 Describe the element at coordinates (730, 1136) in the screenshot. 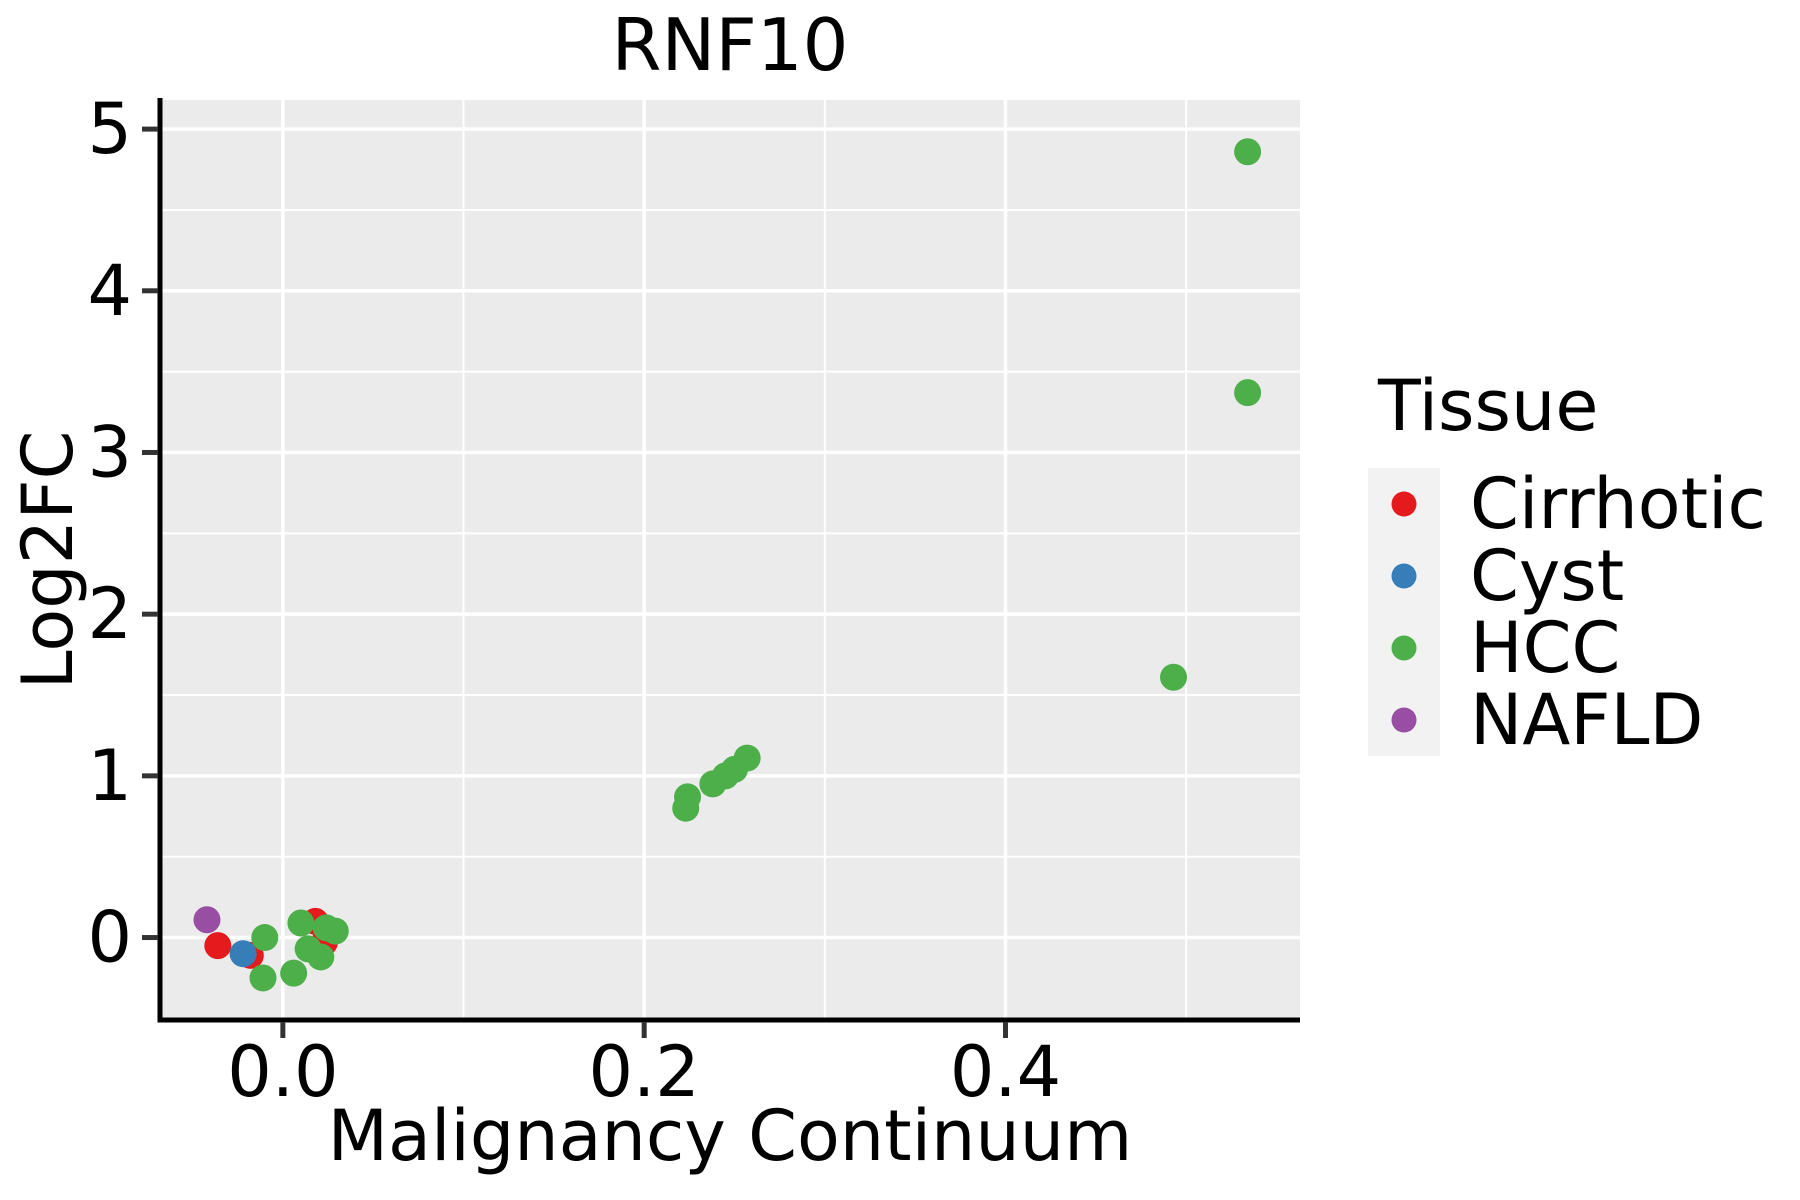

I see `x-axis-title: Malignancy Continuum` at that location.